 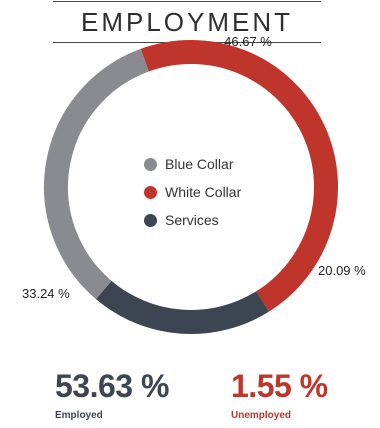 What do you see at coordinates (203, 192) in the screenshot?
I see `legend-label: White Collar` at bounding box center [203, 192].